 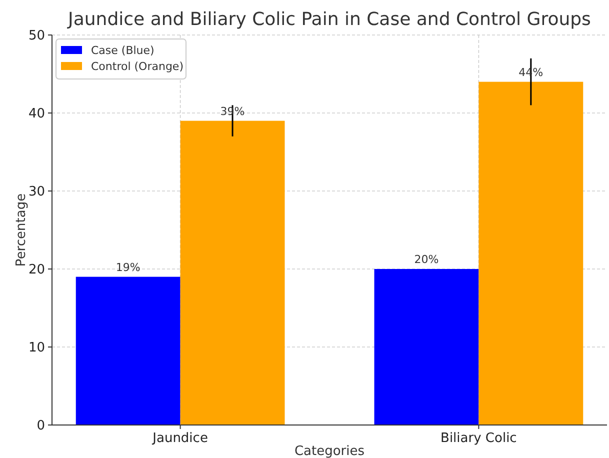 What do you see at coordinates (122, 50) in the screenshot?
I see `legend-label: Case (Blue)` at bounding box center [122, 50].